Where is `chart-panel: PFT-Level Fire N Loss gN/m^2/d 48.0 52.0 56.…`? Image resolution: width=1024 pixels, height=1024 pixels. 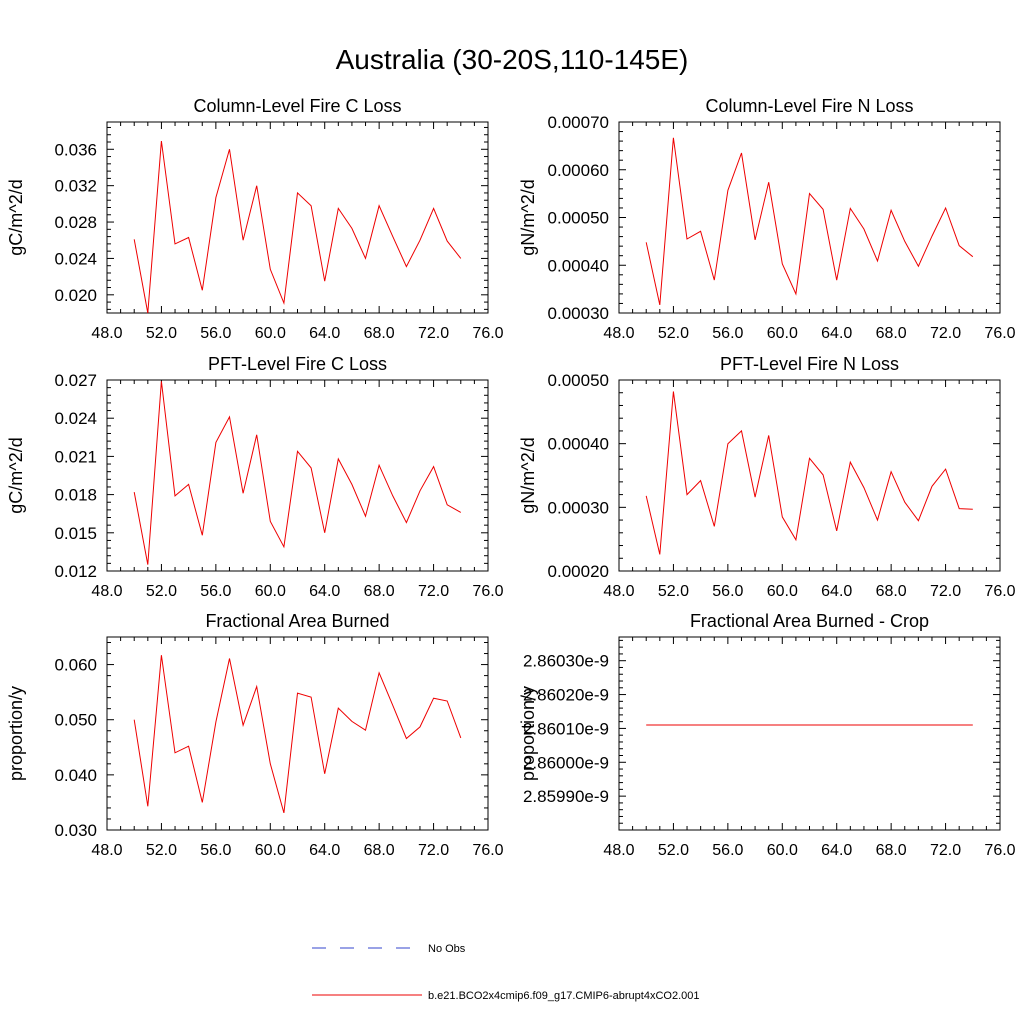
chart-panel: PFT-Level Fire N Loss gN/m^2/d 48.0 52.0 56.… is located at coordinates (767, 477).